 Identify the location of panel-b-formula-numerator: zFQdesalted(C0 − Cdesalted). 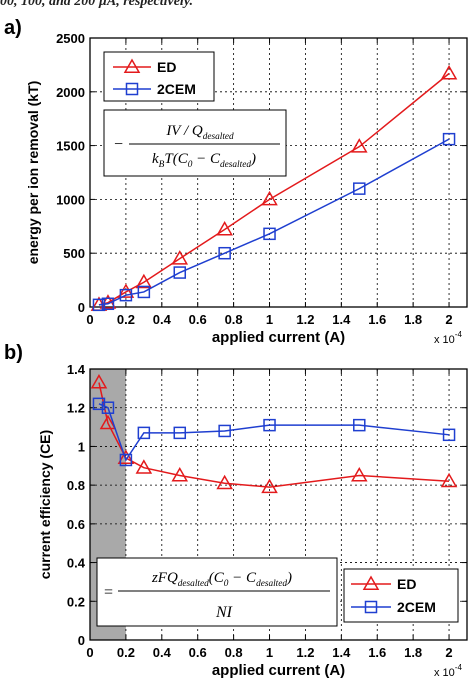
(221, 579).